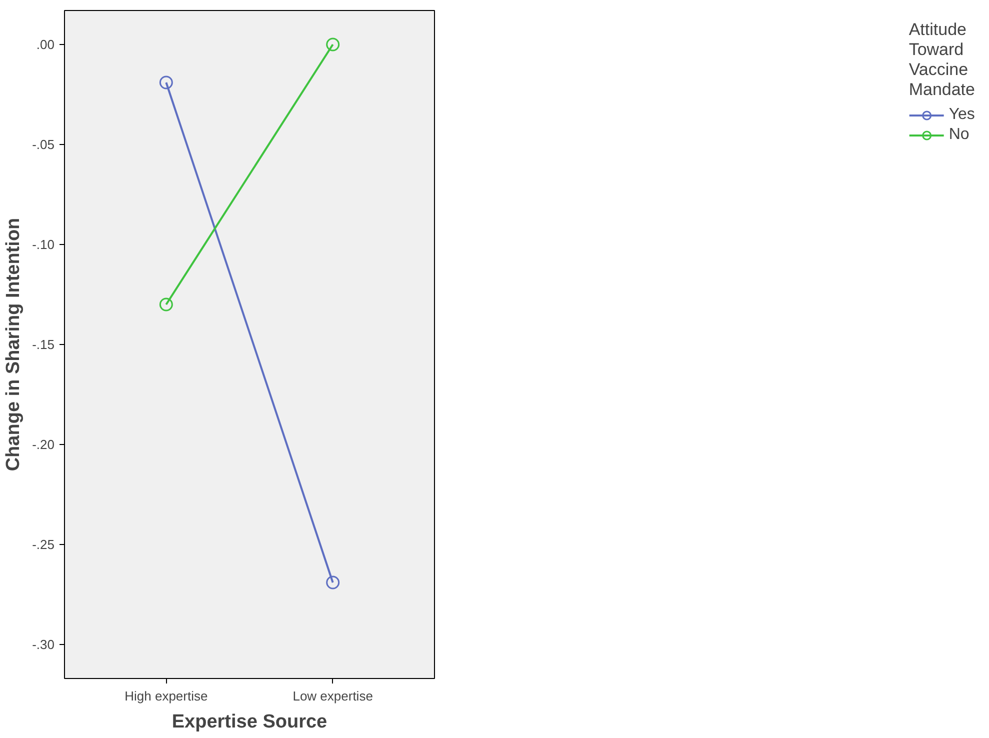 The image size is (989, 738). Describe the element at coordinates (43, 244) in the screenshot. I see `y-tick-label: -.10` at that location.